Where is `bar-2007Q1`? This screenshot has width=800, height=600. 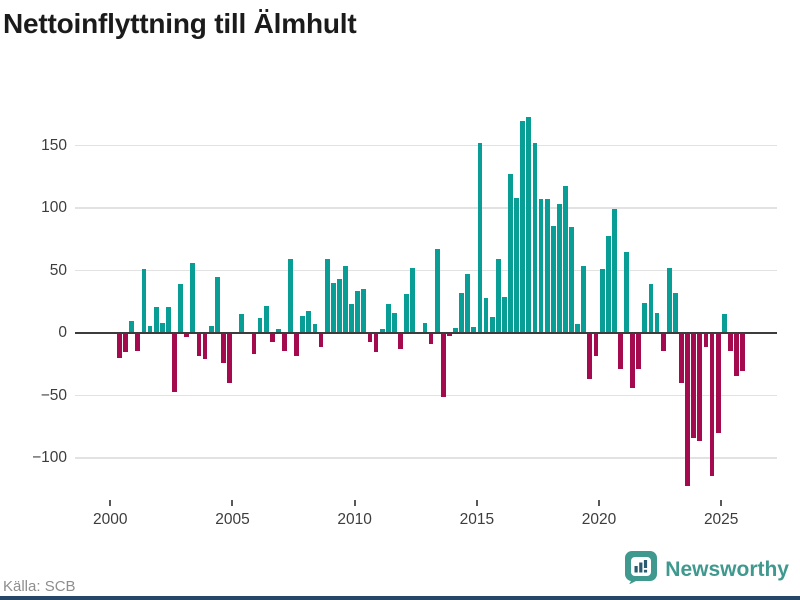 bar-2007Q1 is located at coordinates (284, 342).